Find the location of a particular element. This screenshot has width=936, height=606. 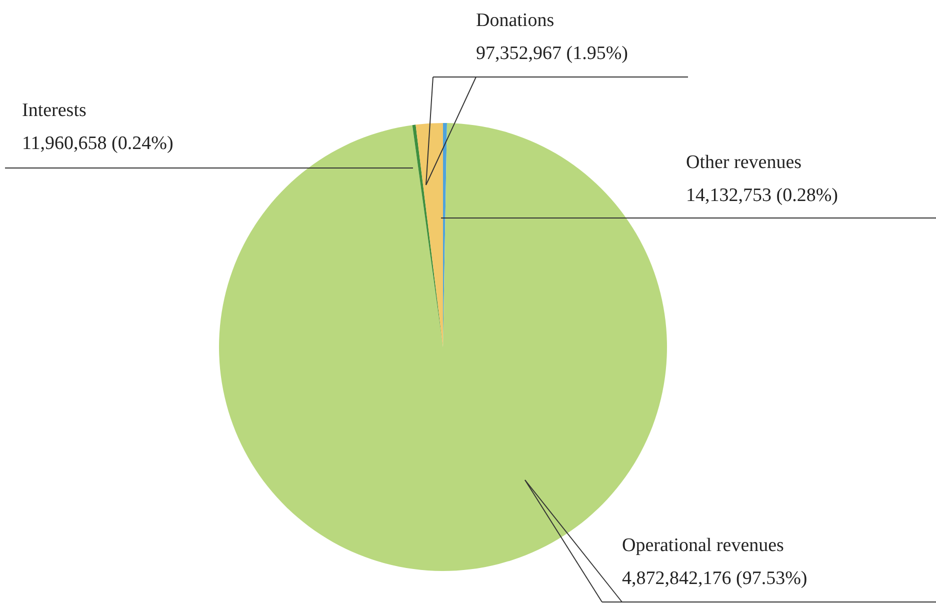

slice-label: Operational revenues is located at coordinates (703, 545).